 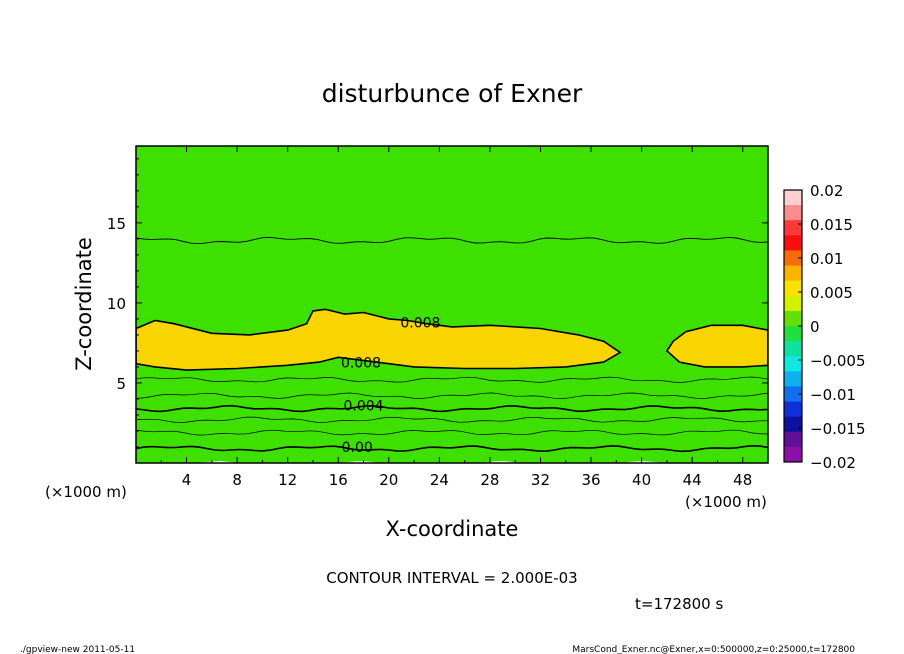 What do you see at coordinates (826, 191) in the screenshot?
I see `colorbar-tick-label: 0.02` at bounding box center [826, 191].